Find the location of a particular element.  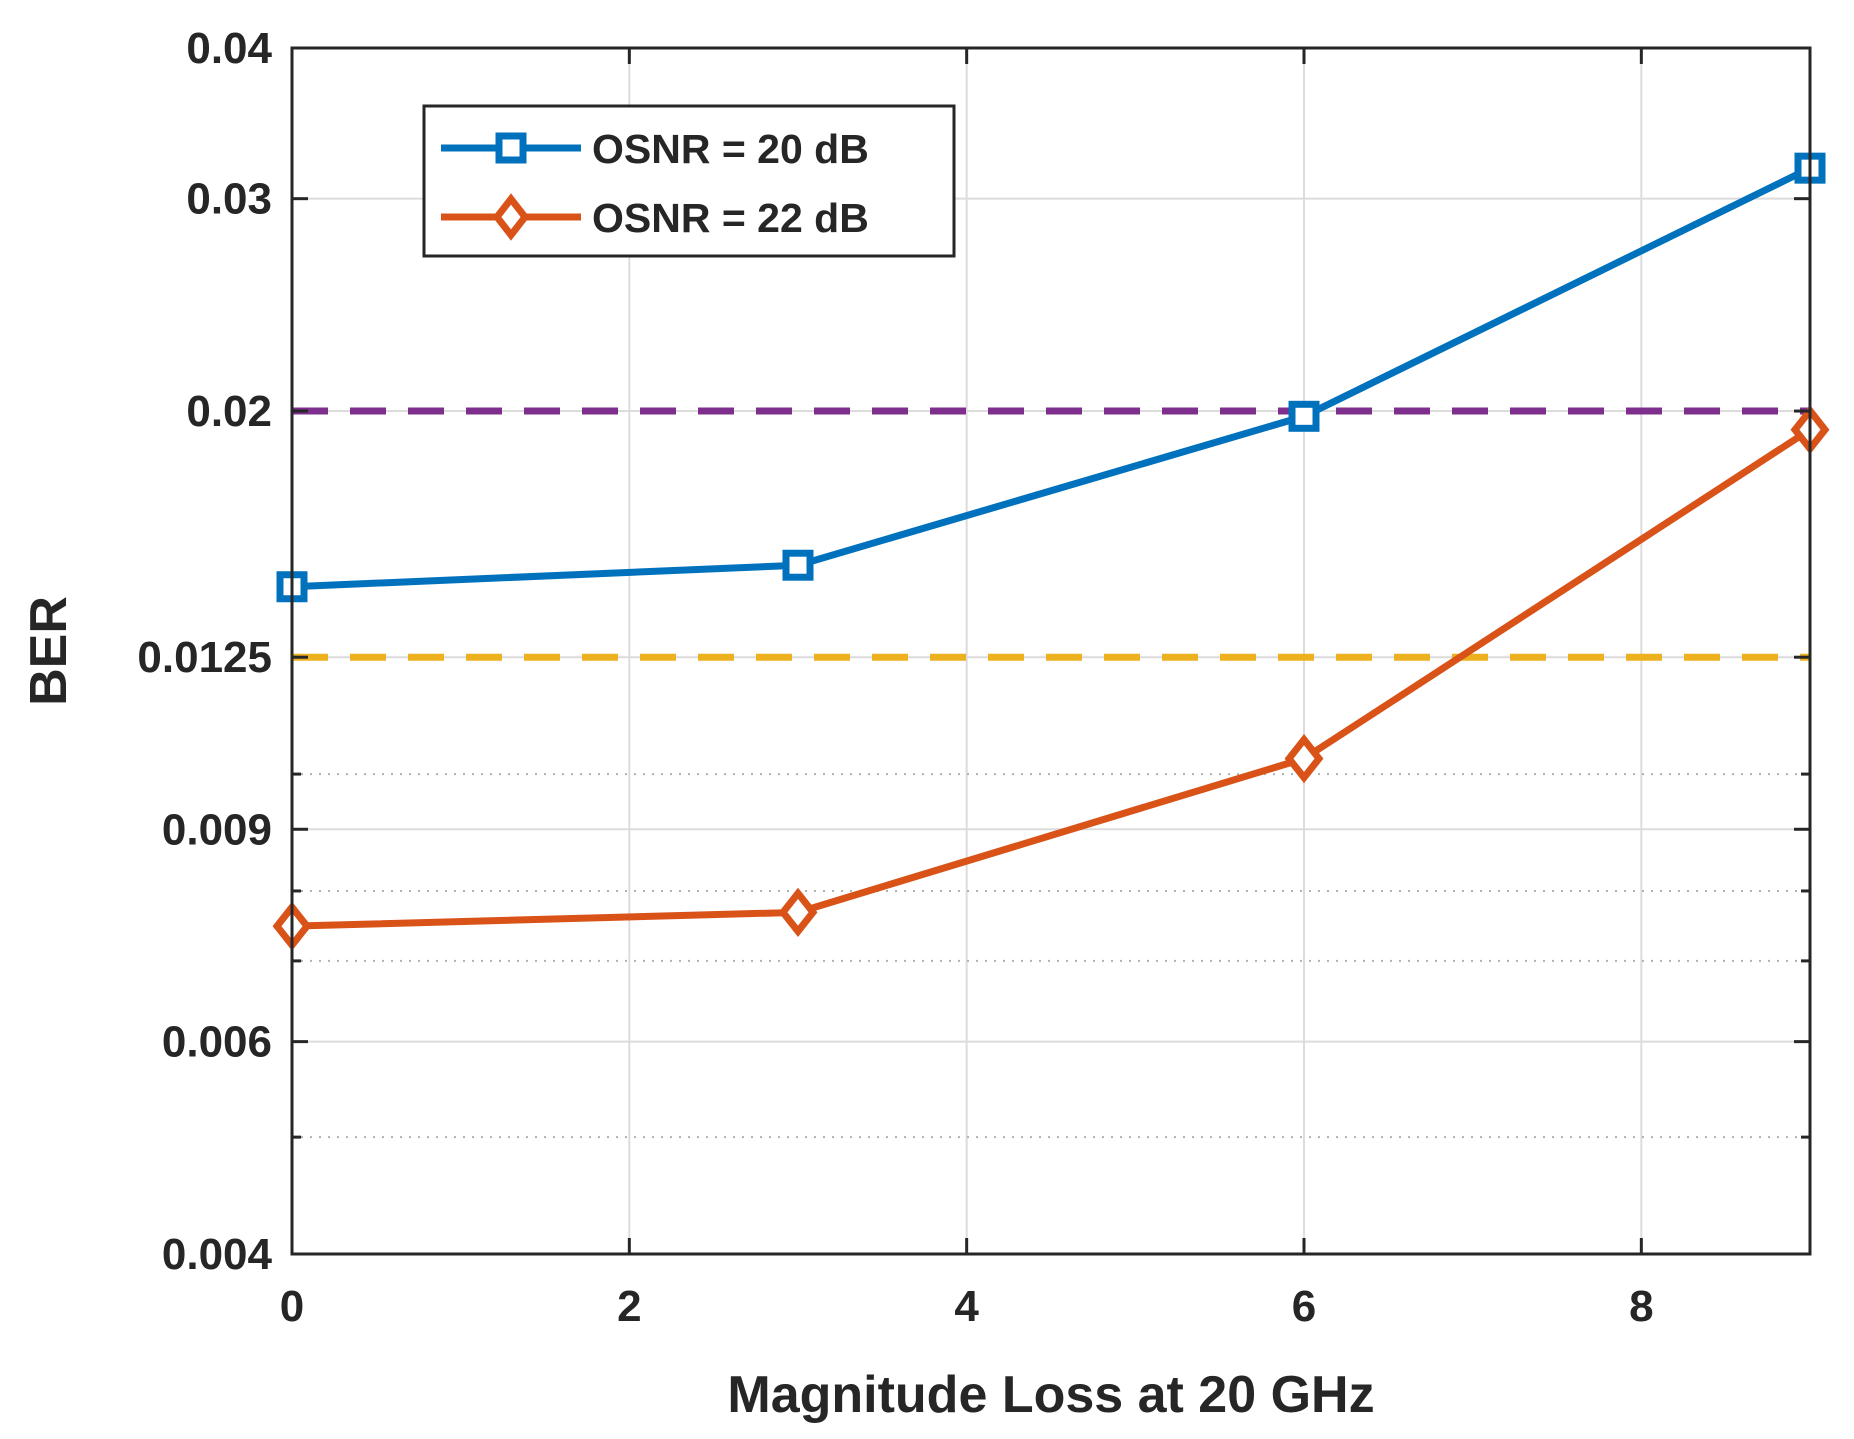

legend-label-osnr-20: OSNR = 20 dB is located at coordinates (730, 149).